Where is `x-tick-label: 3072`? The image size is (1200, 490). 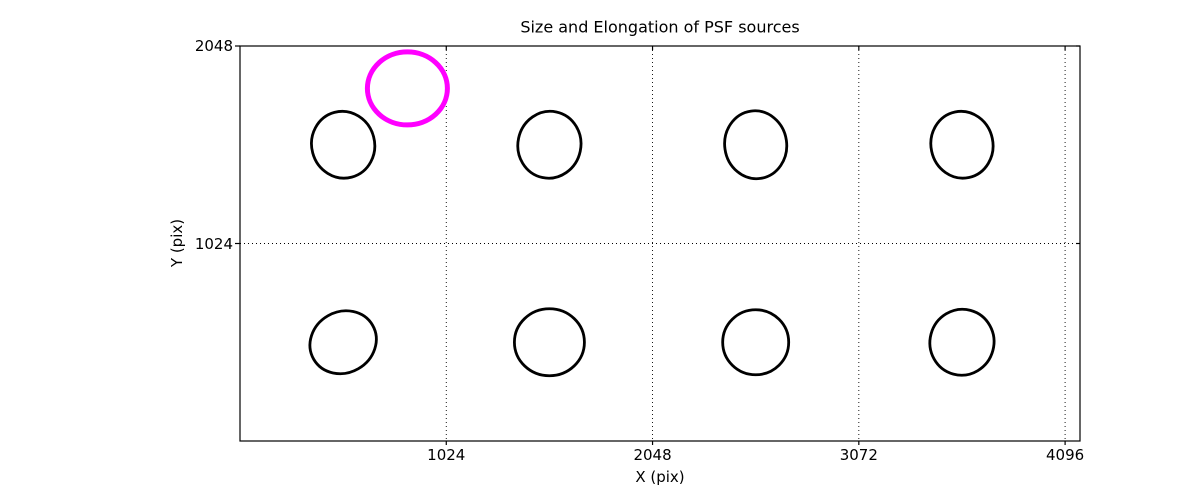 x-tick-label: 3072 is located at coordinates (858, 455).